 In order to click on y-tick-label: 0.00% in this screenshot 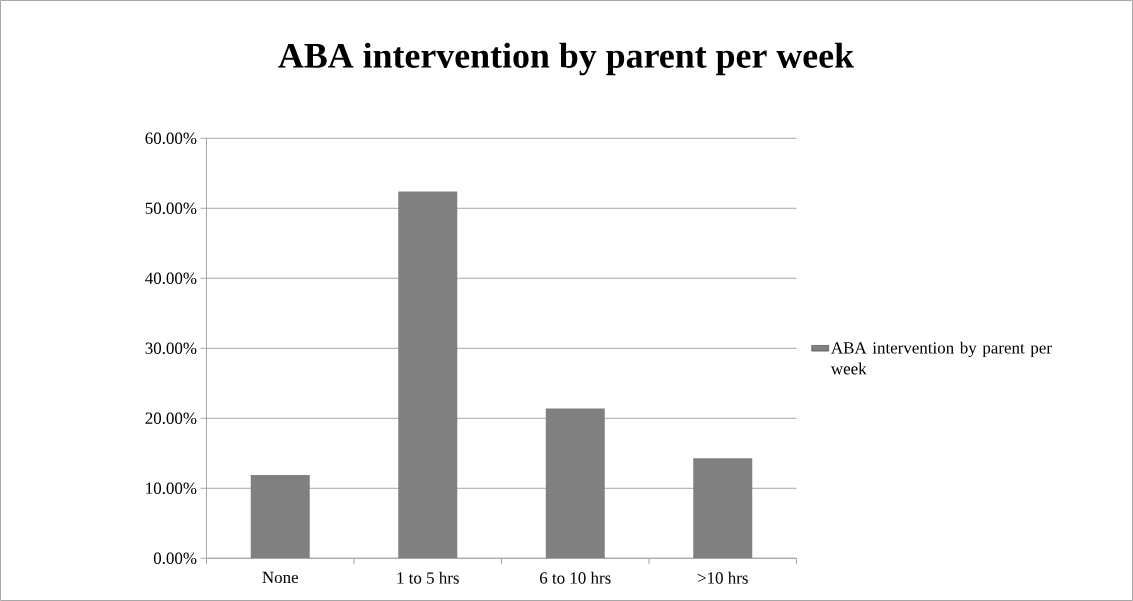, I will do `click(175, 558)`.